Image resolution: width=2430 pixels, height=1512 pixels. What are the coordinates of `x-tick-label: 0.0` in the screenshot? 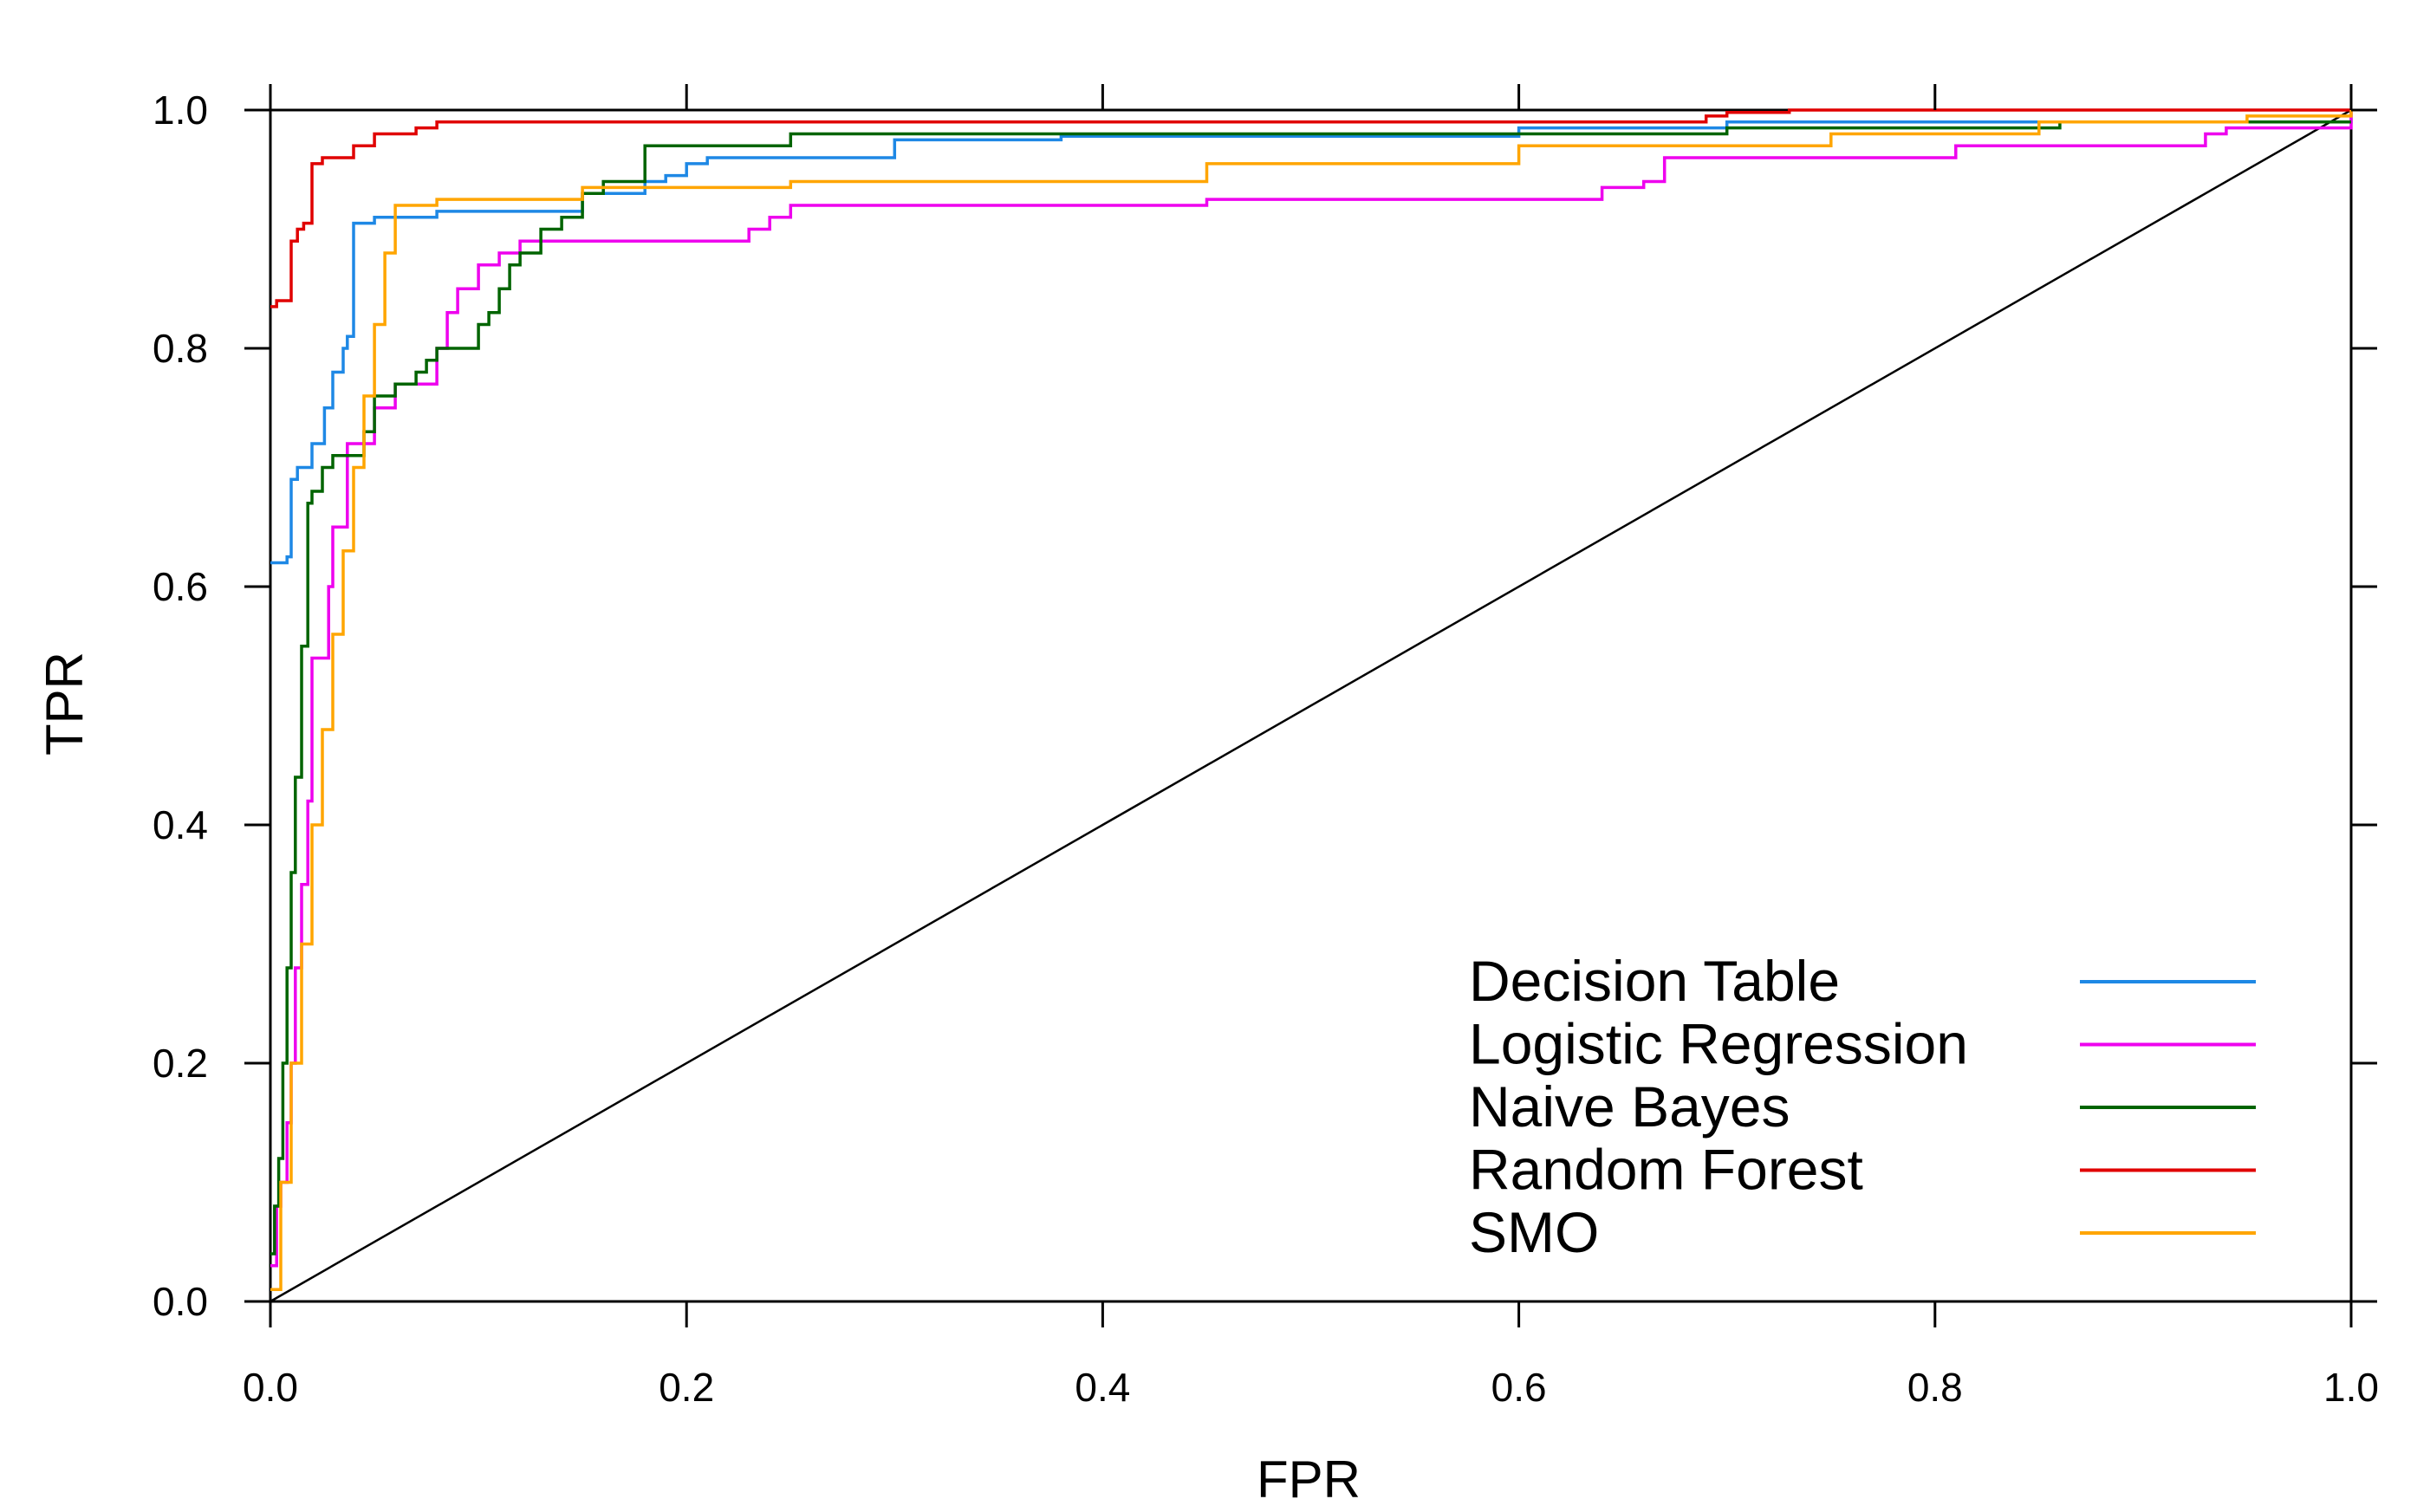 It's located at (270, 1387).